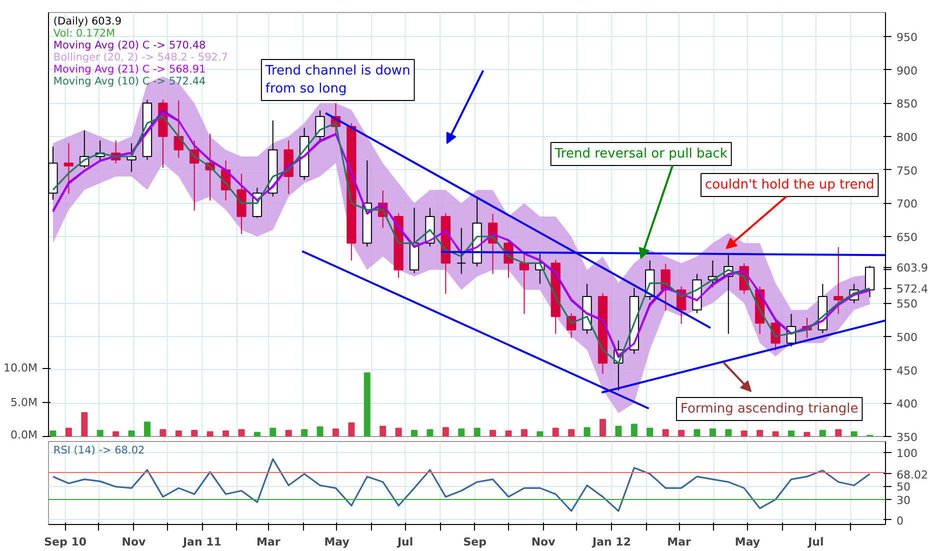 This screenshot has width=930, height=551. I want to click on y-tick-label: 68.02, so click(912, 475).